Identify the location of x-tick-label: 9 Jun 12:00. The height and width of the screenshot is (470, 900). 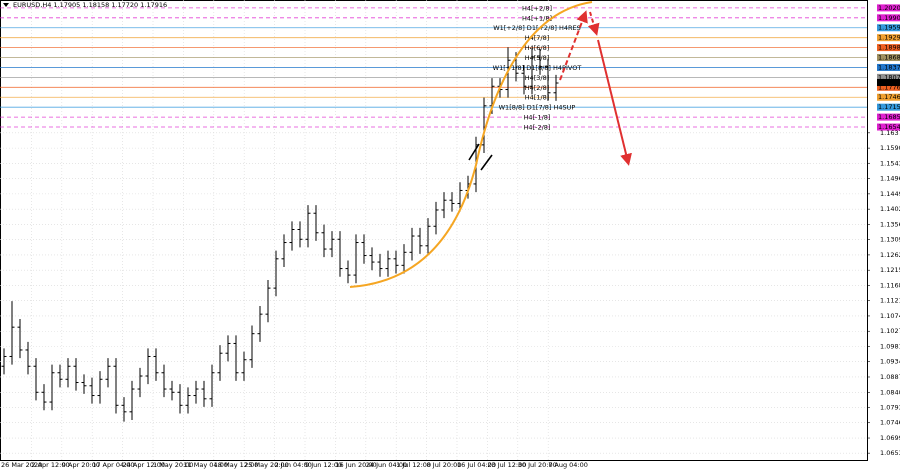
(323, 465).